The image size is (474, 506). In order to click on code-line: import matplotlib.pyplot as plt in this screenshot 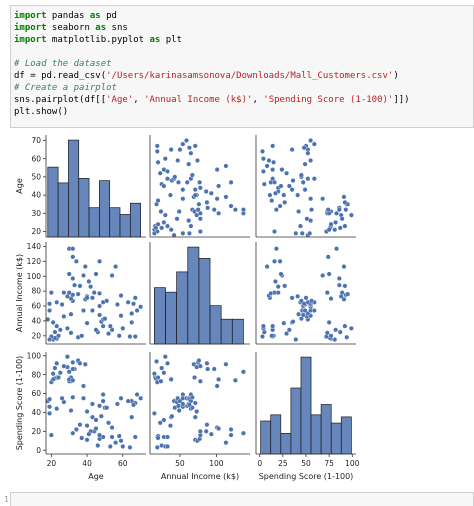, I will do `click(98, 39)`.